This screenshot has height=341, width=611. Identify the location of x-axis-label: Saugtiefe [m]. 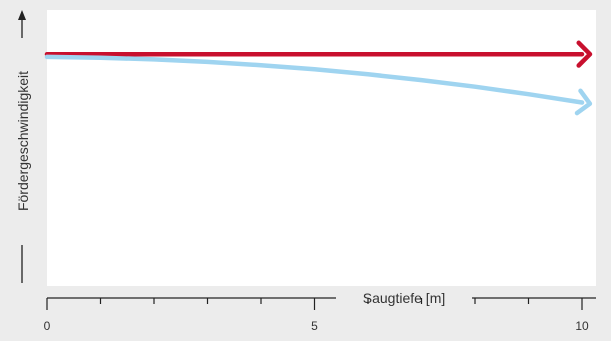
(404, 298).